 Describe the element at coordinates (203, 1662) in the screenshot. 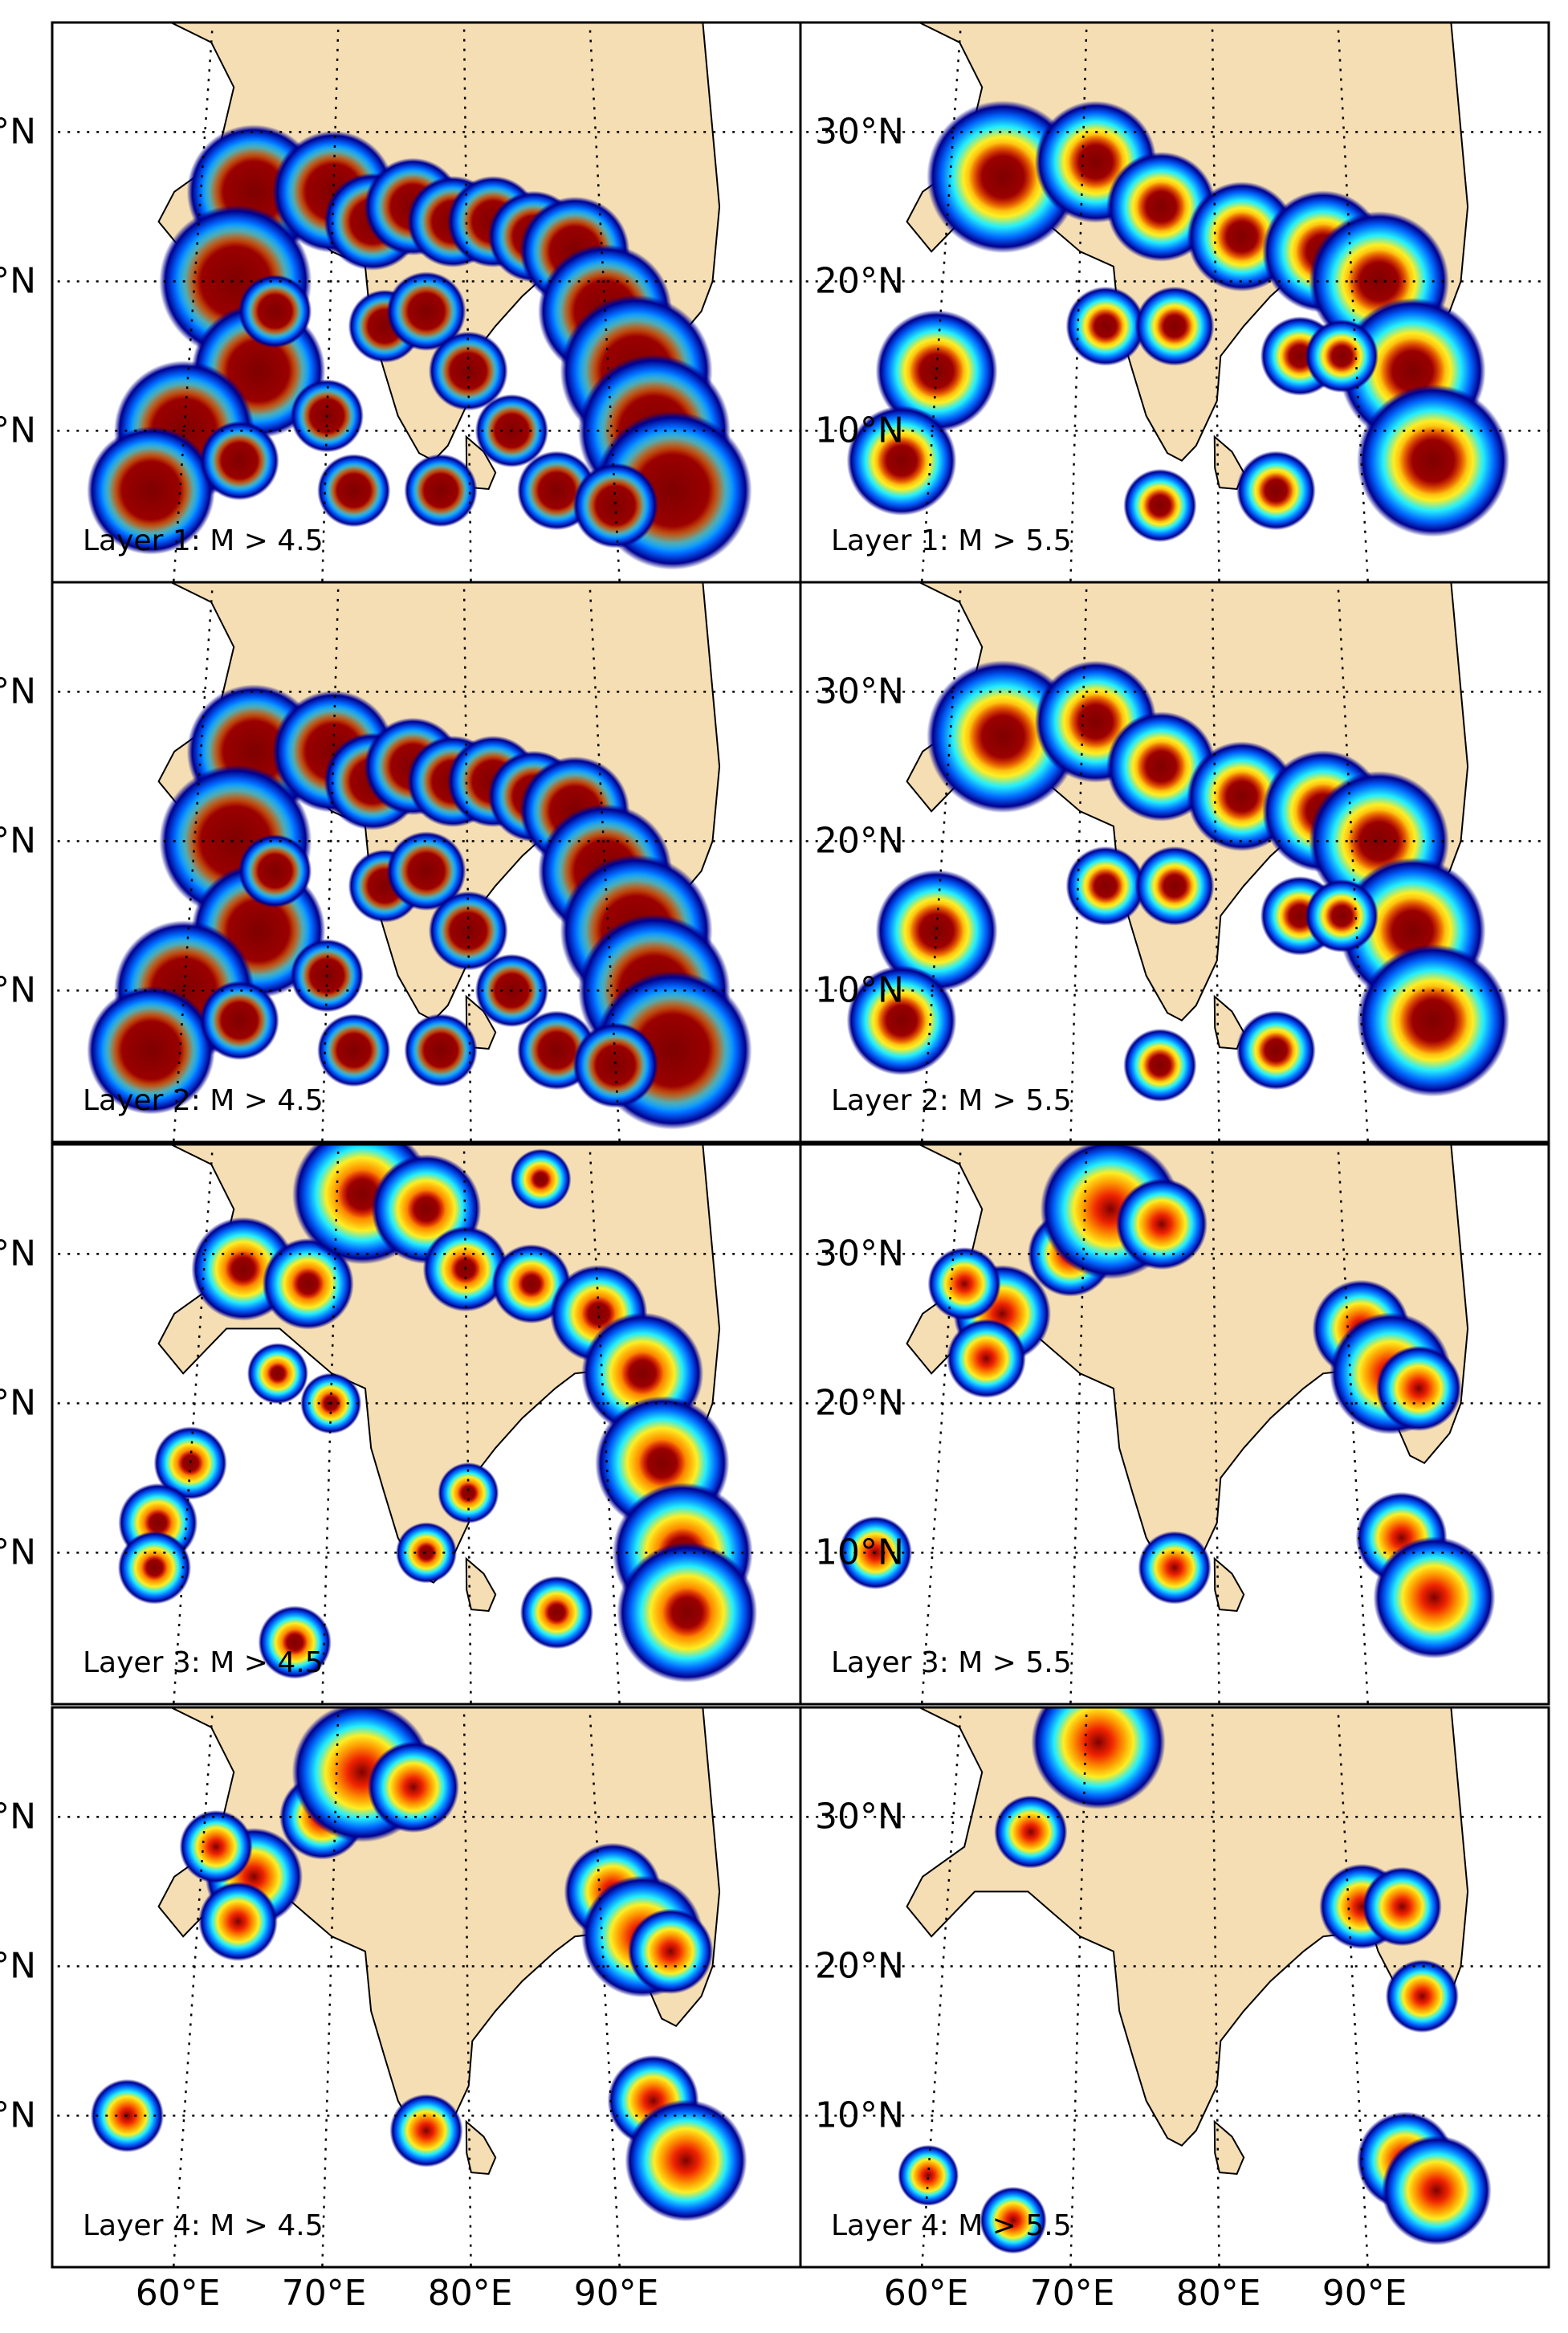

I see `panel-label: Layer 3: M > 4.5` at that location.